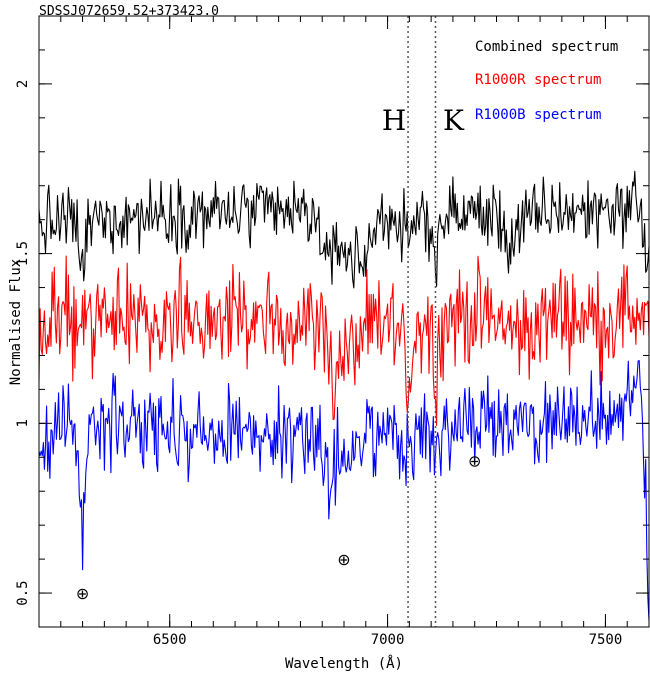 This screenshot has width=650, height=677. Describe the element at coordinates (344, 663) in the screenshot. I see `x-axis-label: Wavelength (Å)` at that location.